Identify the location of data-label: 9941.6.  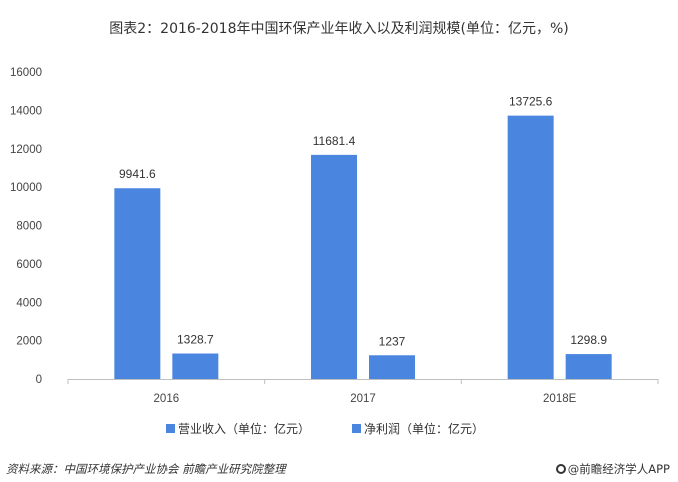
(137, 174).